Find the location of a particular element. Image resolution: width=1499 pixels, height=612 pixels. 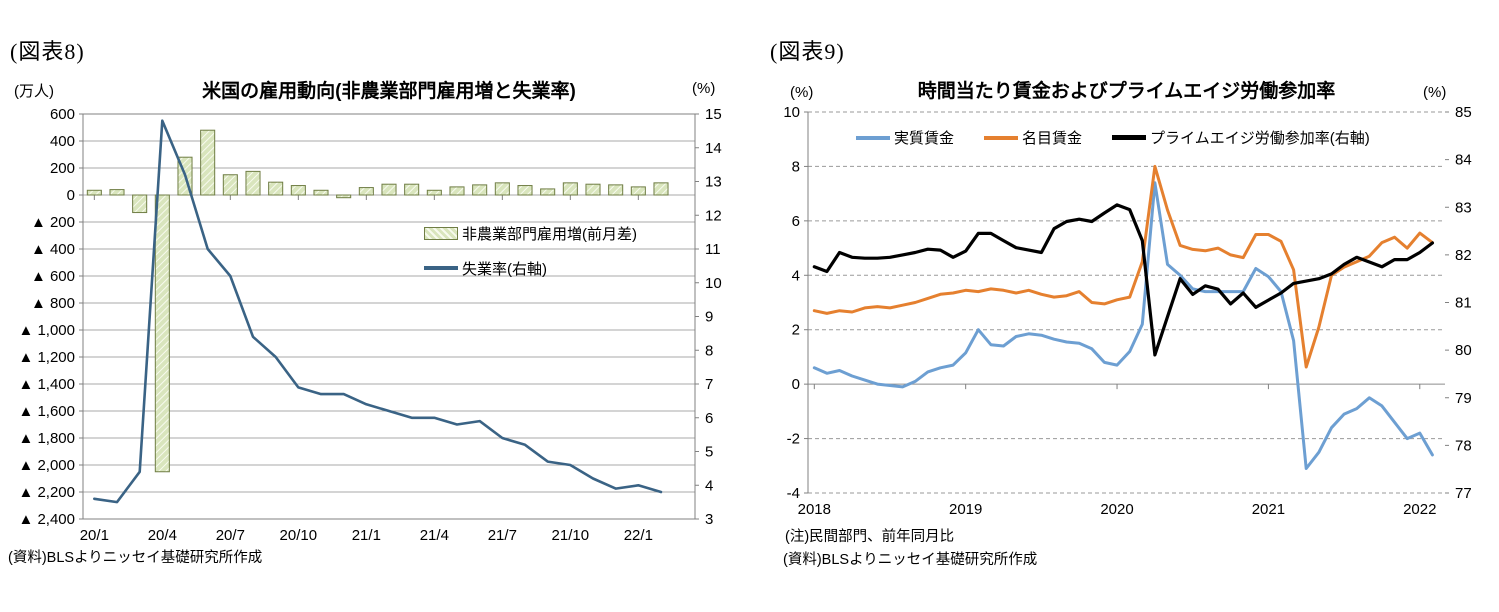

left-axis-tick-label: 4 is located at coordinates (796, 275).